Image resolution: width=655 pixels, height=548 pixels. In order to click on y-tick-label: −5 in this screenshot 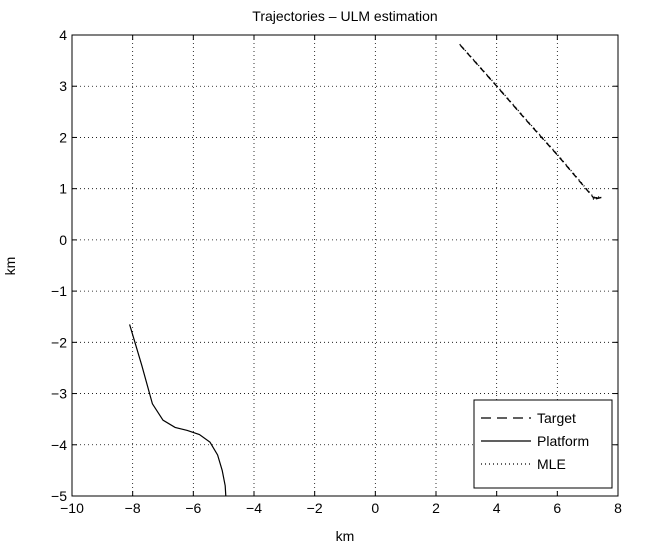, I will do `click(59, 496)`.